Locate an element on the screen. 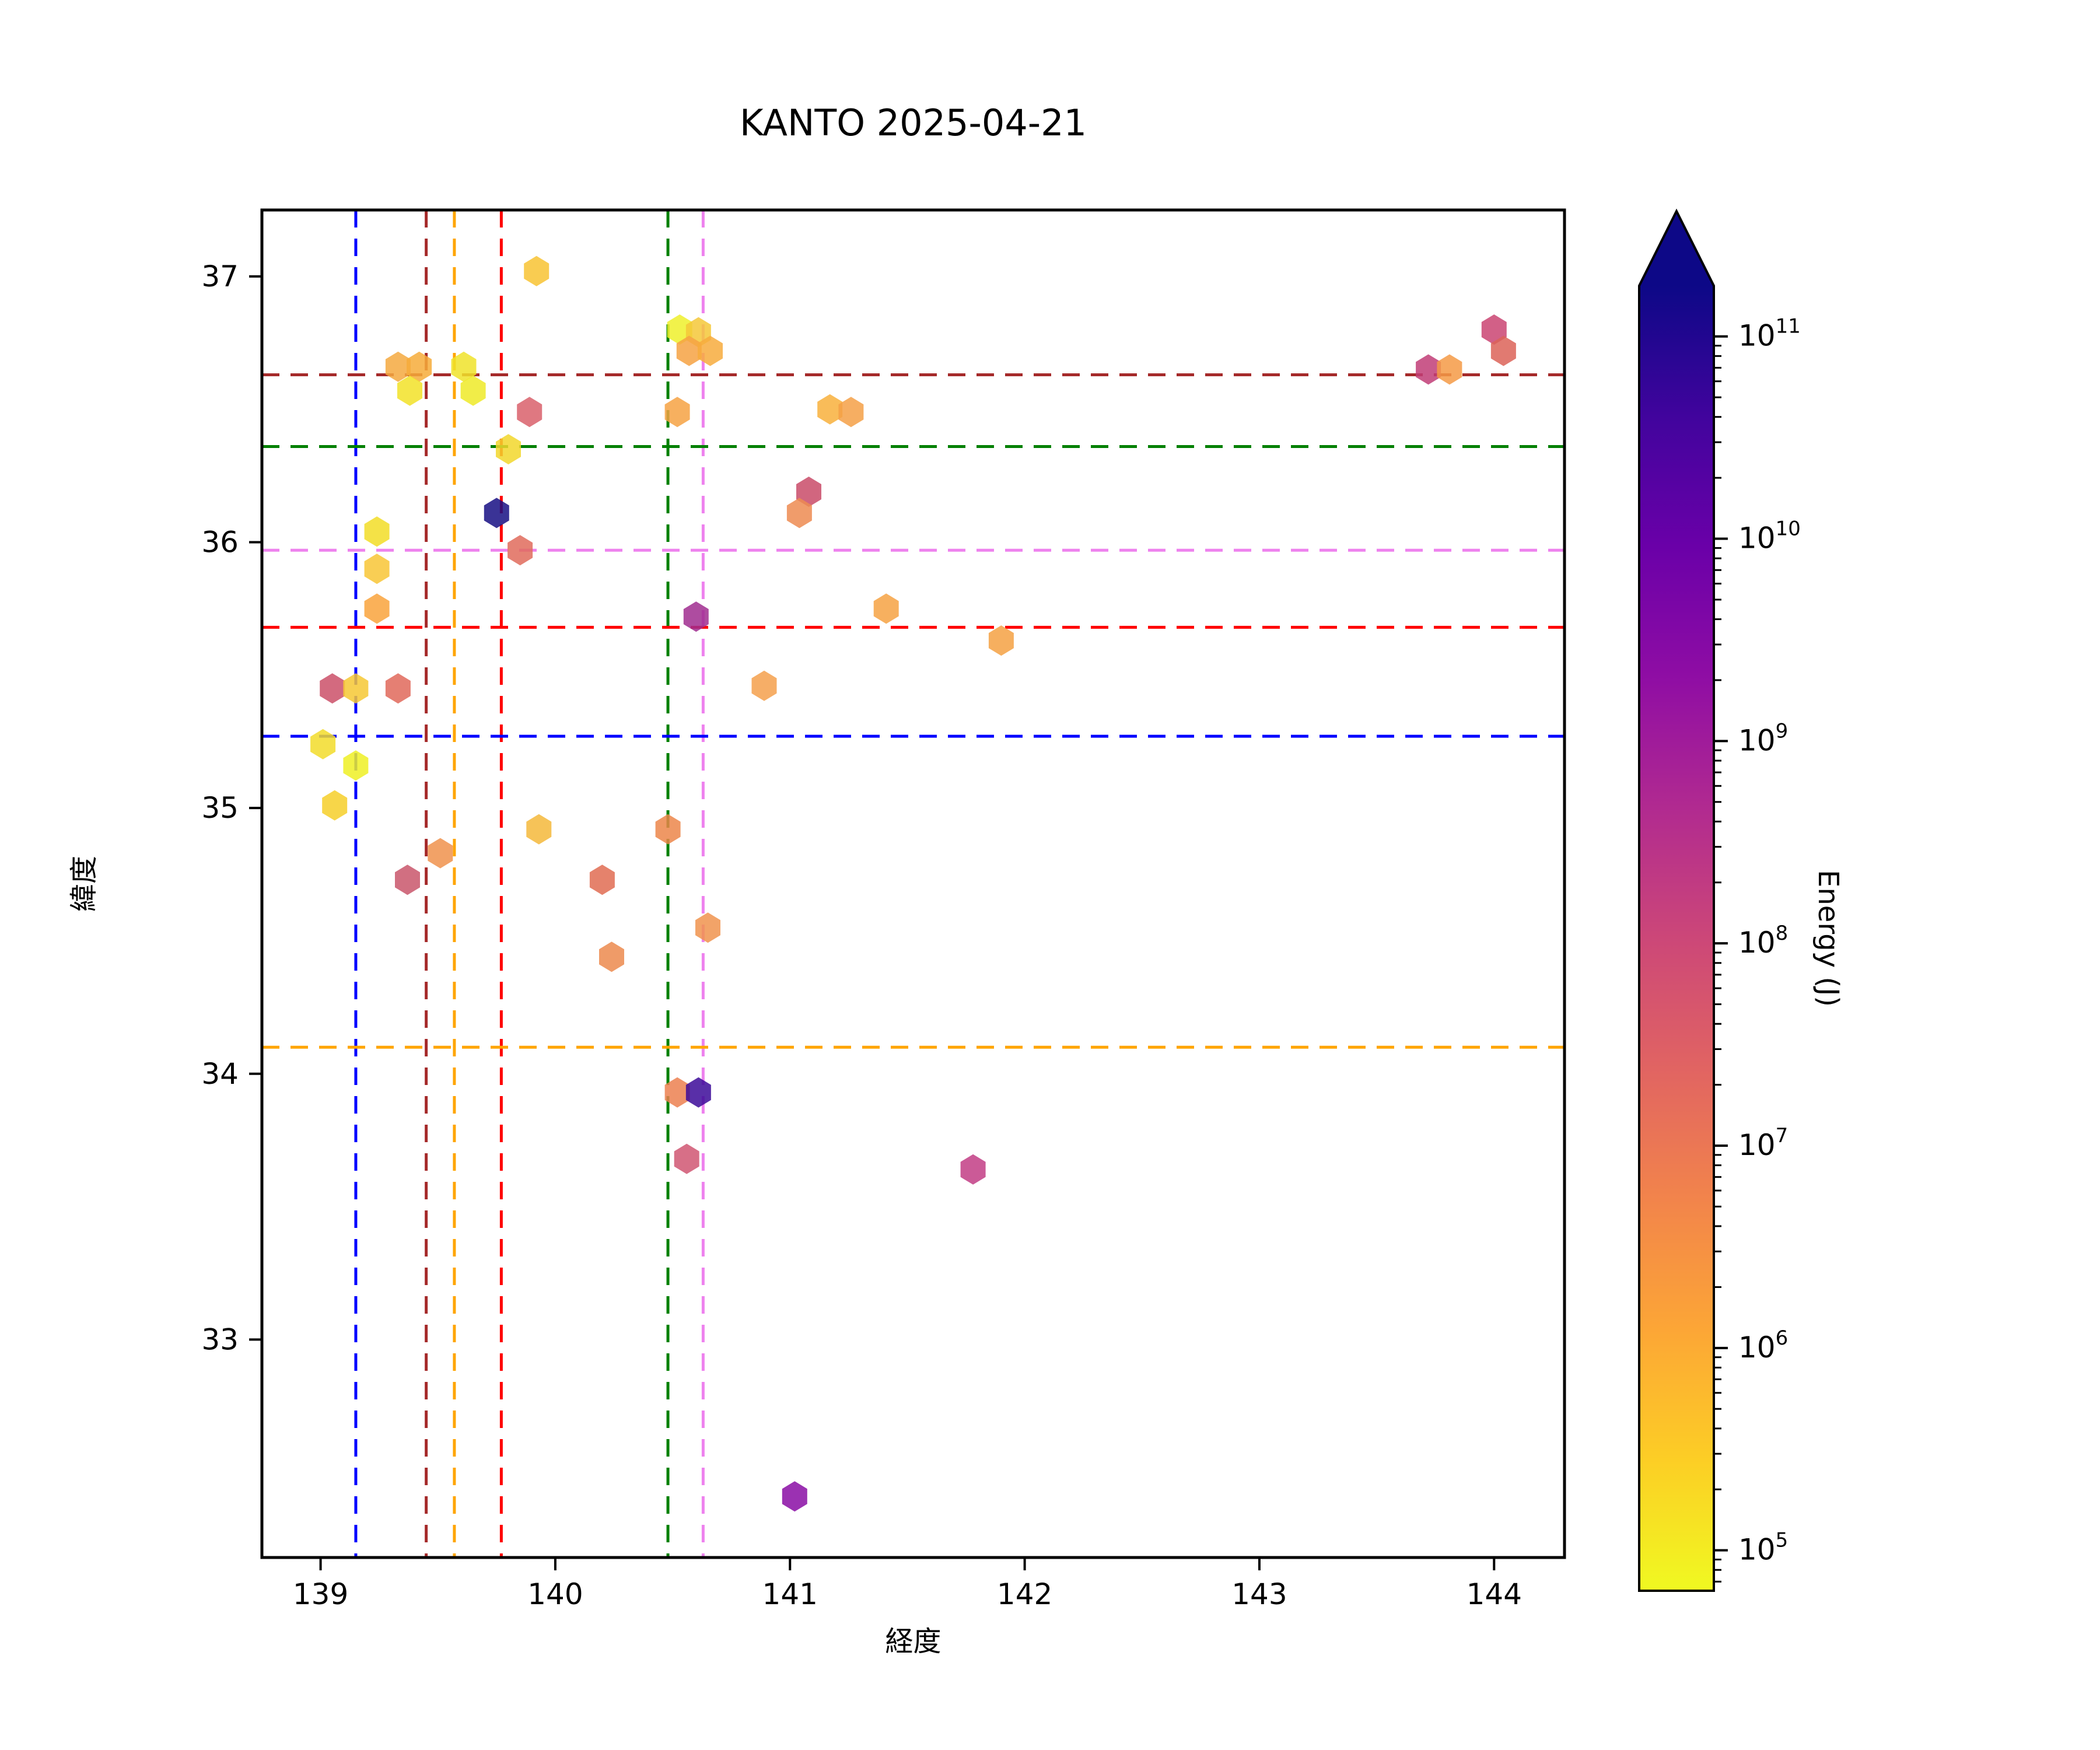  y-tick-label: 36 is located at coordinates (220, 542).